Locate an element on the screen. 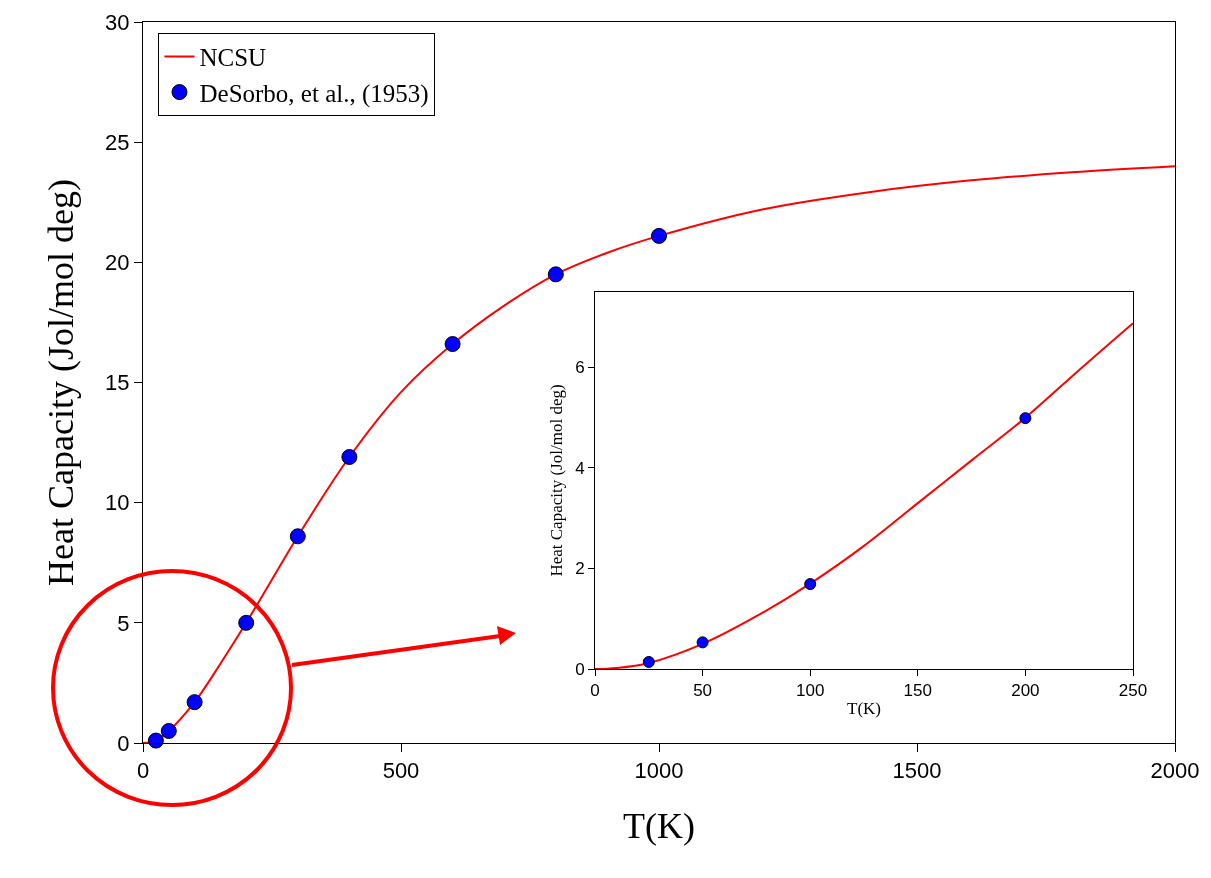 This screenshot has height=878, width=1211. y-tick-label: 10 is located at coordinates (117, 503).